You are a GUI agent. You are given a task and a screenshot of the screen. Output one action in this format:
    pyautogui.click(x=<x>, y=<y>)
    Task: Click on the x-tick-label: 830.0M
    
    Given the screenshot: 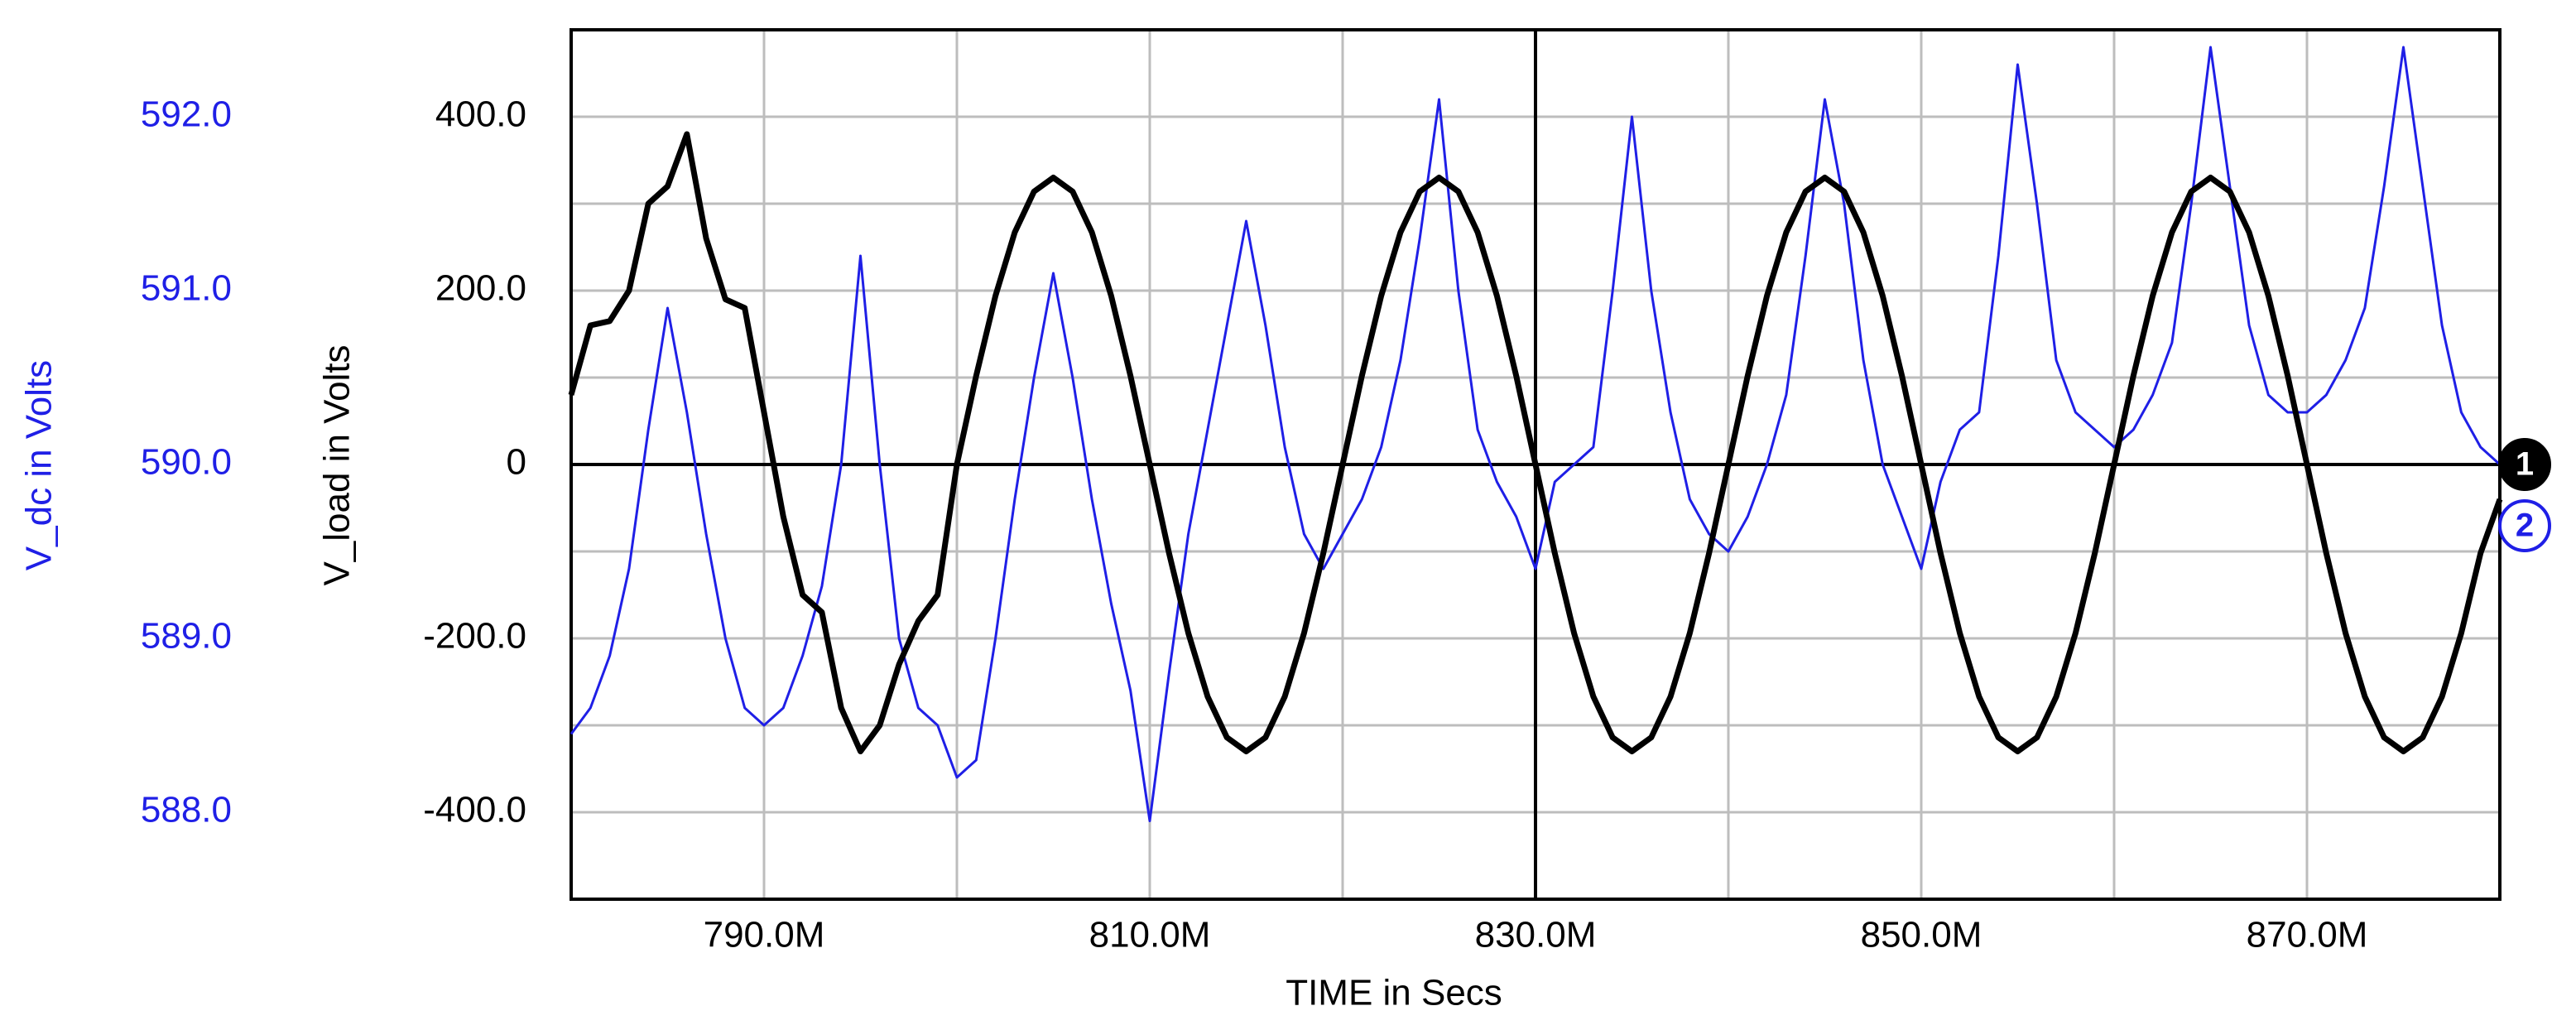 What is the action you would take?
    pyautogui.click(x=1536, y=935)
    